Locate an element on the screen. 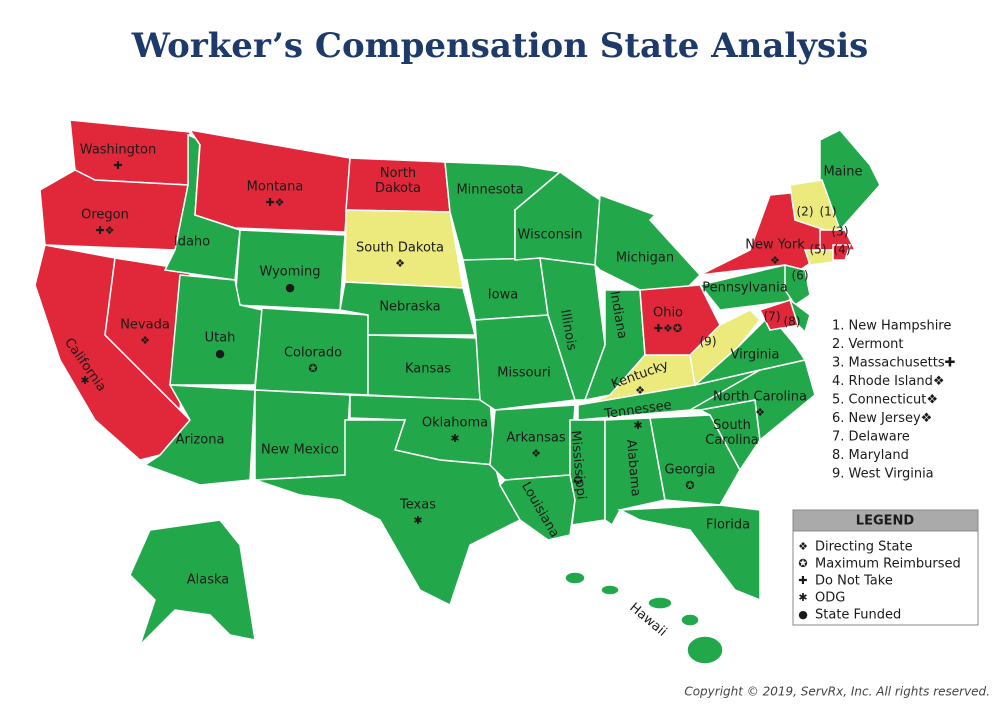  state-marker: (4) is located at coordinates (842, 250).